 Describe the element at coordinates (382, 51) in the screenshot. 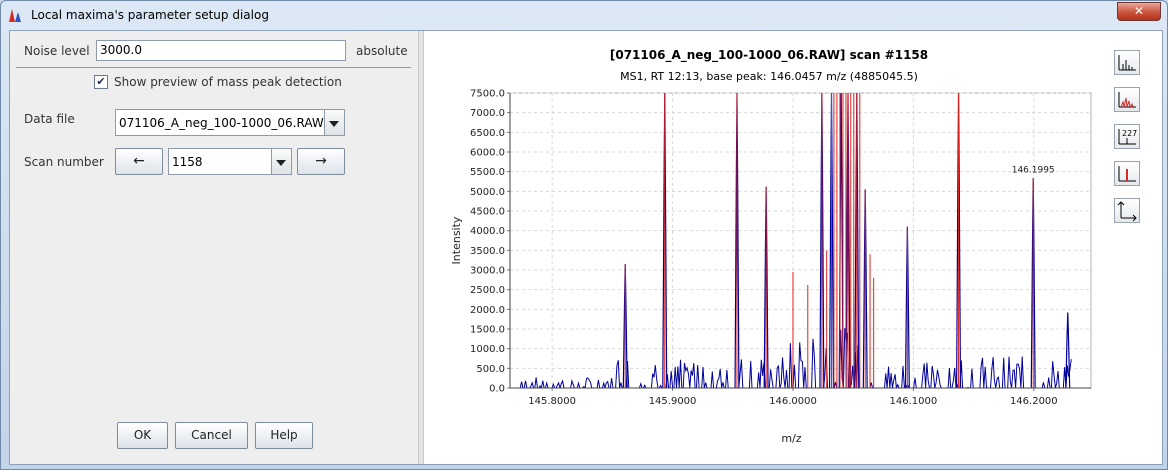

I see `noise-unit-label: absolute` at that location.